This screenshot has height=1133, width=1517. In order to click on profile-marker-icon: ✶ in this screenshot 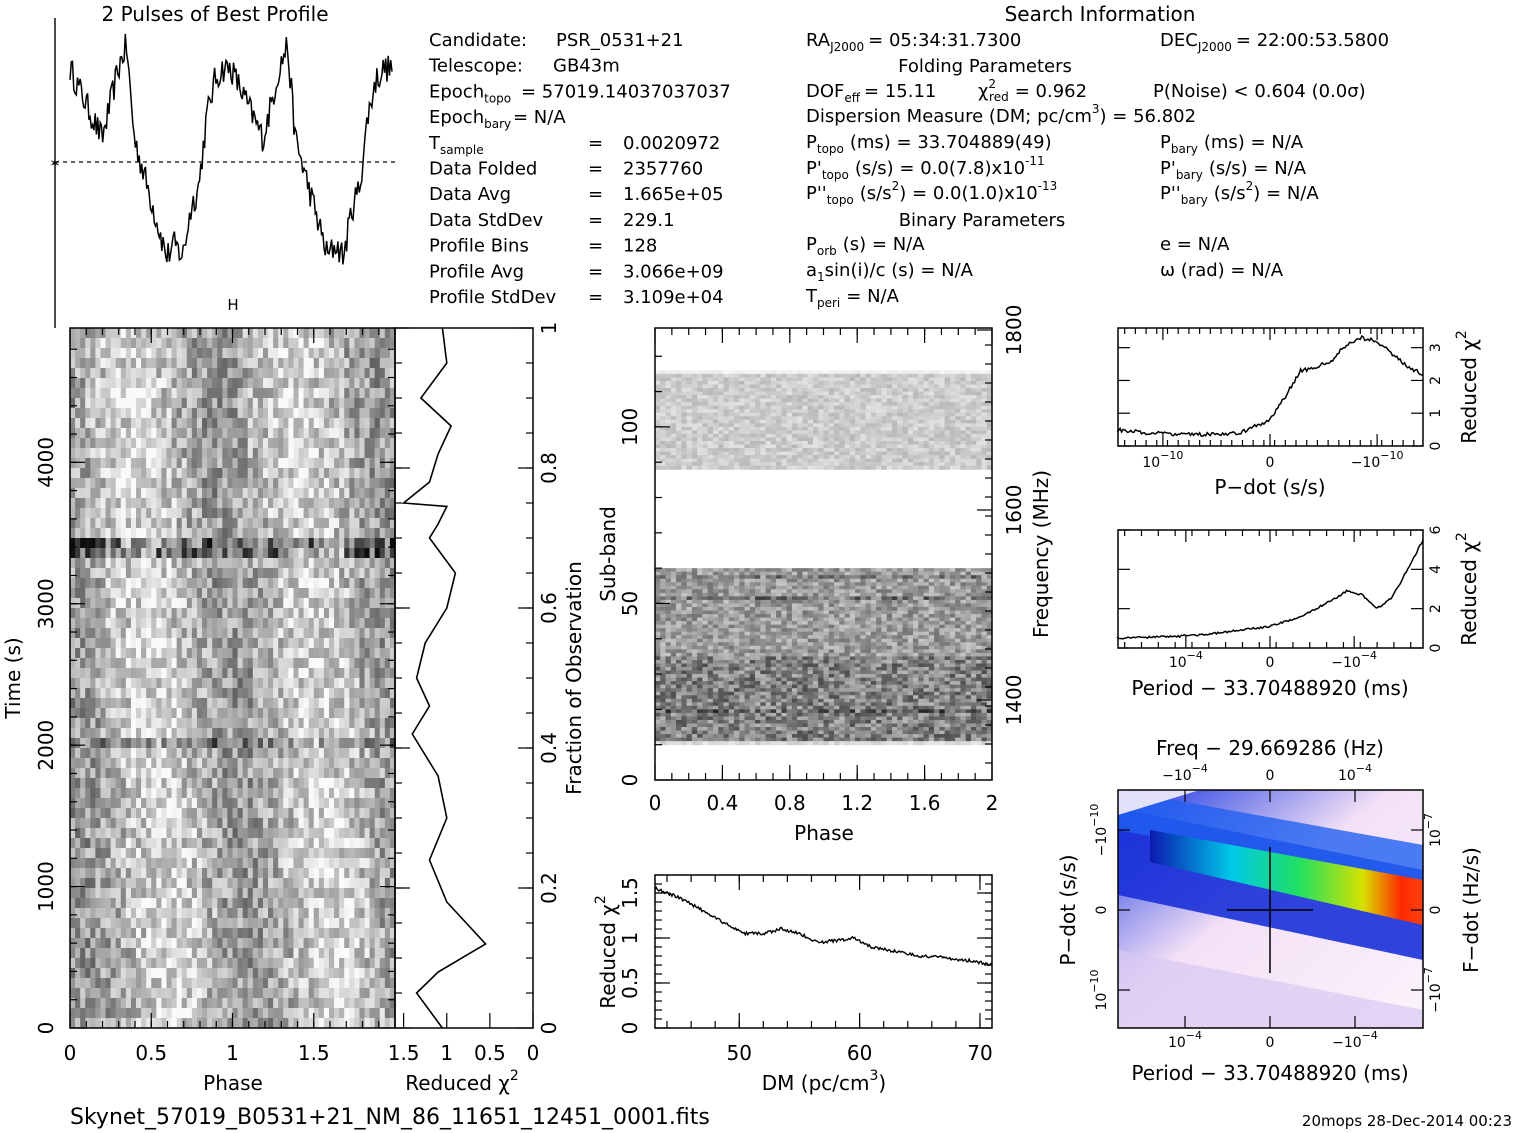, I will do `click(55, 164)`.